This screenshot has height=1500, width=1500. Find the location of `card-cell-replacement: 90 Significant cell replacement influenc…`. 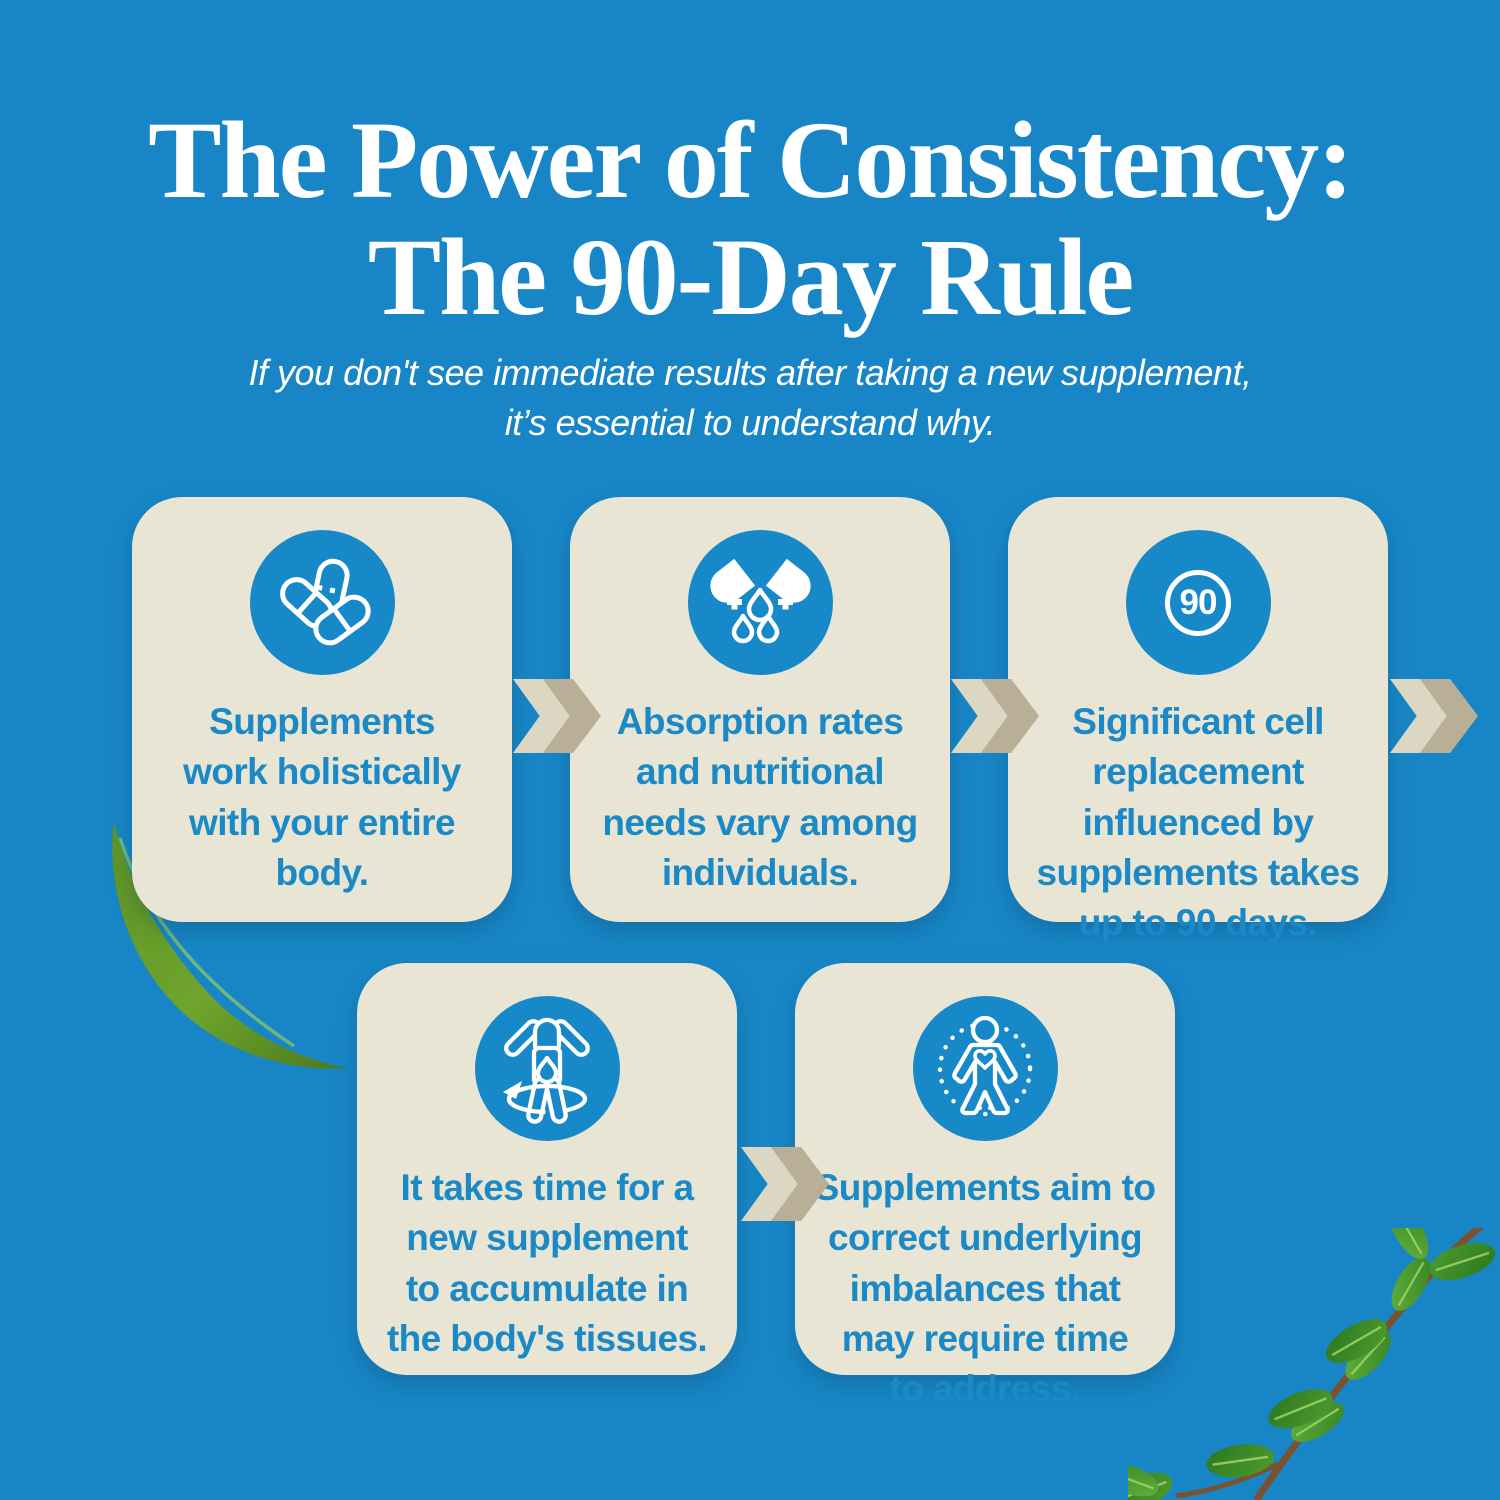

card-cell-replacement: 90 Significant cell replacement influenc… is located at coordinates (1198, 720).